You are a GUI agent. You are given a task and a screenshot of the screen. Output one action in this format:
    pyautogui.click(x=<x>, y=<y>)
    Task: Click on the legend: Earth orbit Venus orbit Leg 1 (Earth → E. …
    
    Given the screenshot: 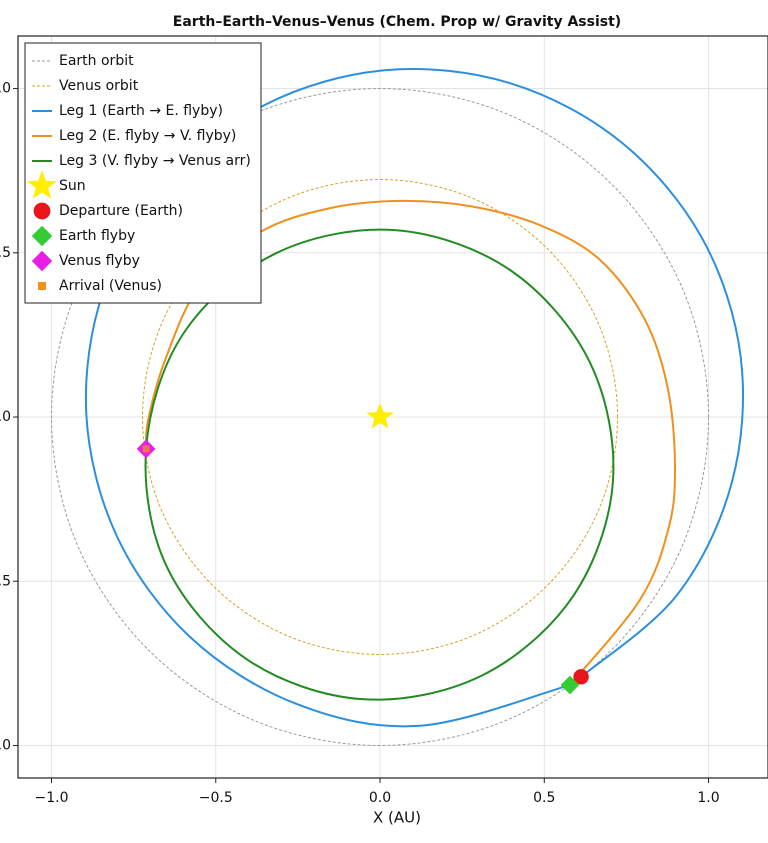 What is the action you would take?
    pyautogui.click(x=143, y=173)
    